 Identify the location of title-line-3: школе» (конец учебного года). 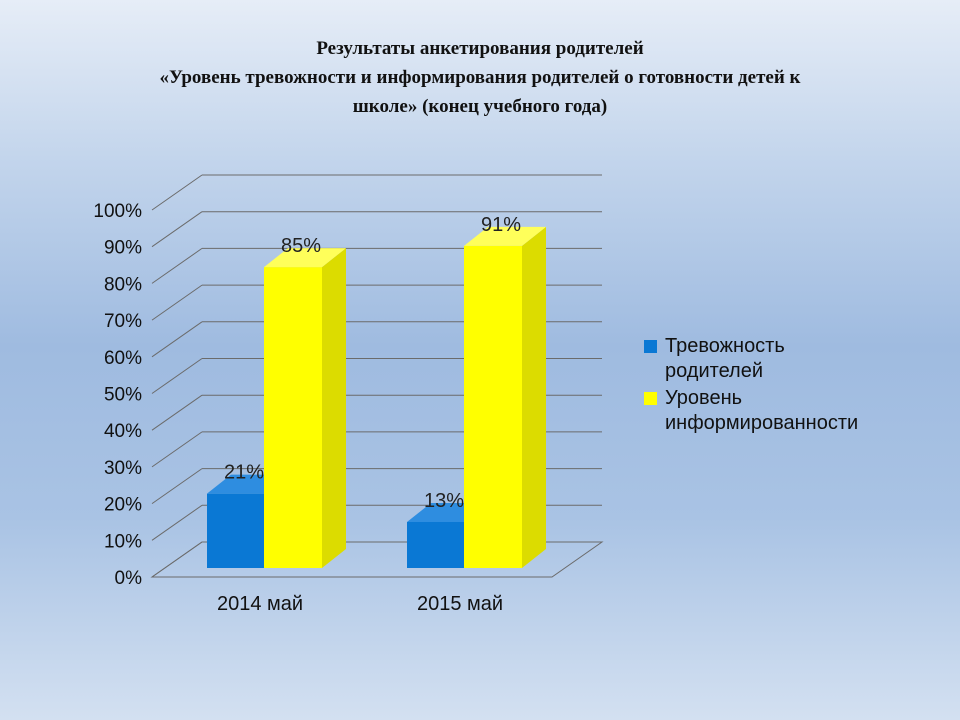
(480, 106).